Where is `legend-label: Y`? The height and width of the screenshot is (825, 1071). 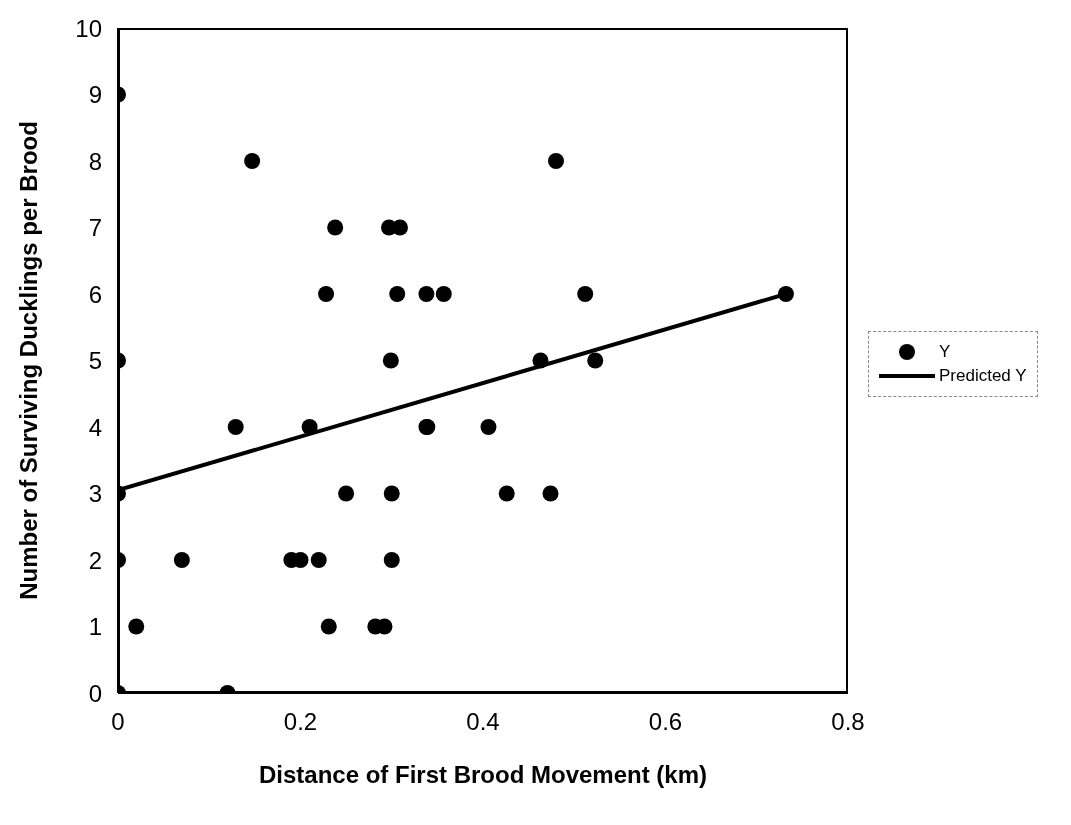
legend-label: Y is located at coordinates (945, 351).